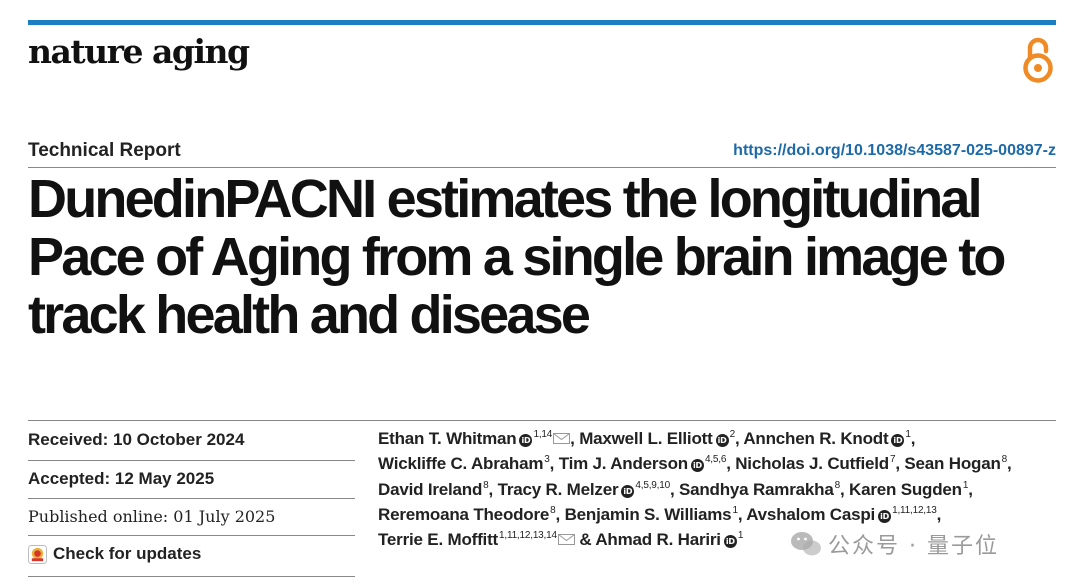 The width and height of the screenshot is (1080, 586). What do you see at coordinates (914, 510) in the screenshot?
I see `author-affiliation: 1,11,12,13` at bounding box center [914, 510].